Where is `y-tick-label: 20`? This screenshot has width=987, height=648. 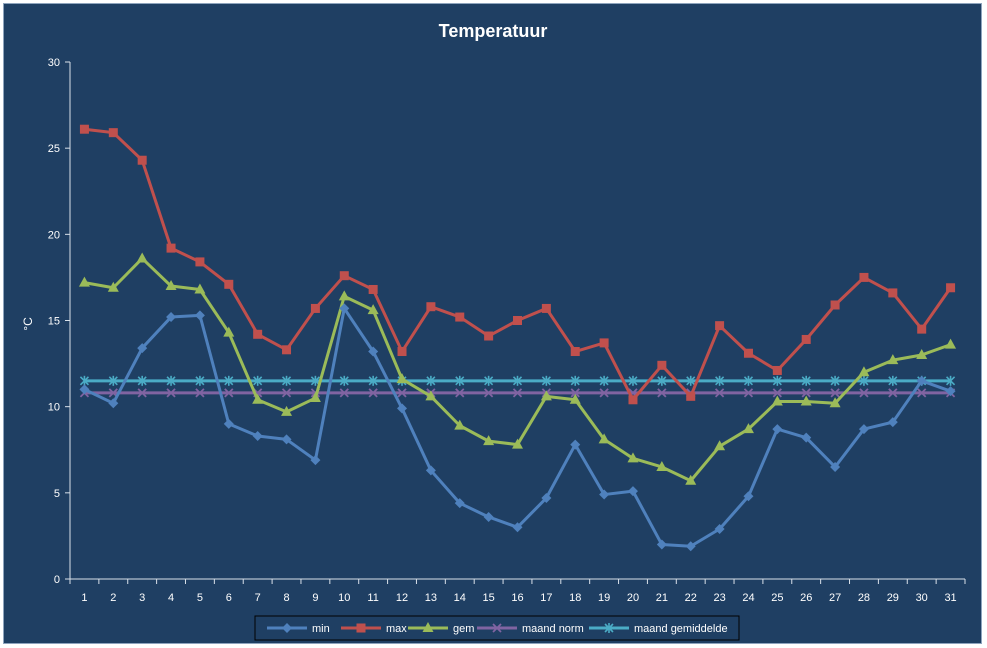
y-tick-label: 20 is located at coordinates (54, 235).